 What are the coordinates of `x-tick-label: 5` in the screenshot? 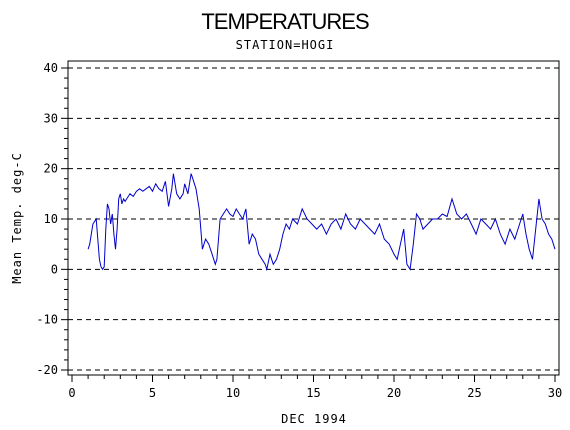 It's located at (152, 393).